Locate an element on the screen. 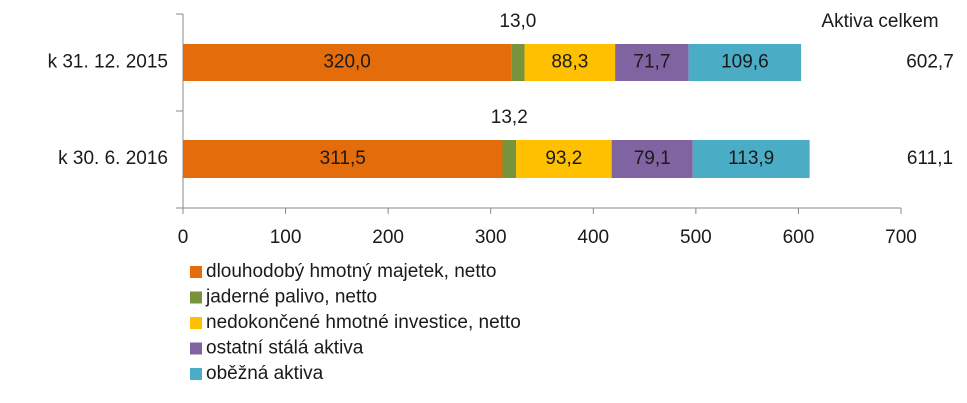  value-label: 88,3 is located at coordinates (569, 62).